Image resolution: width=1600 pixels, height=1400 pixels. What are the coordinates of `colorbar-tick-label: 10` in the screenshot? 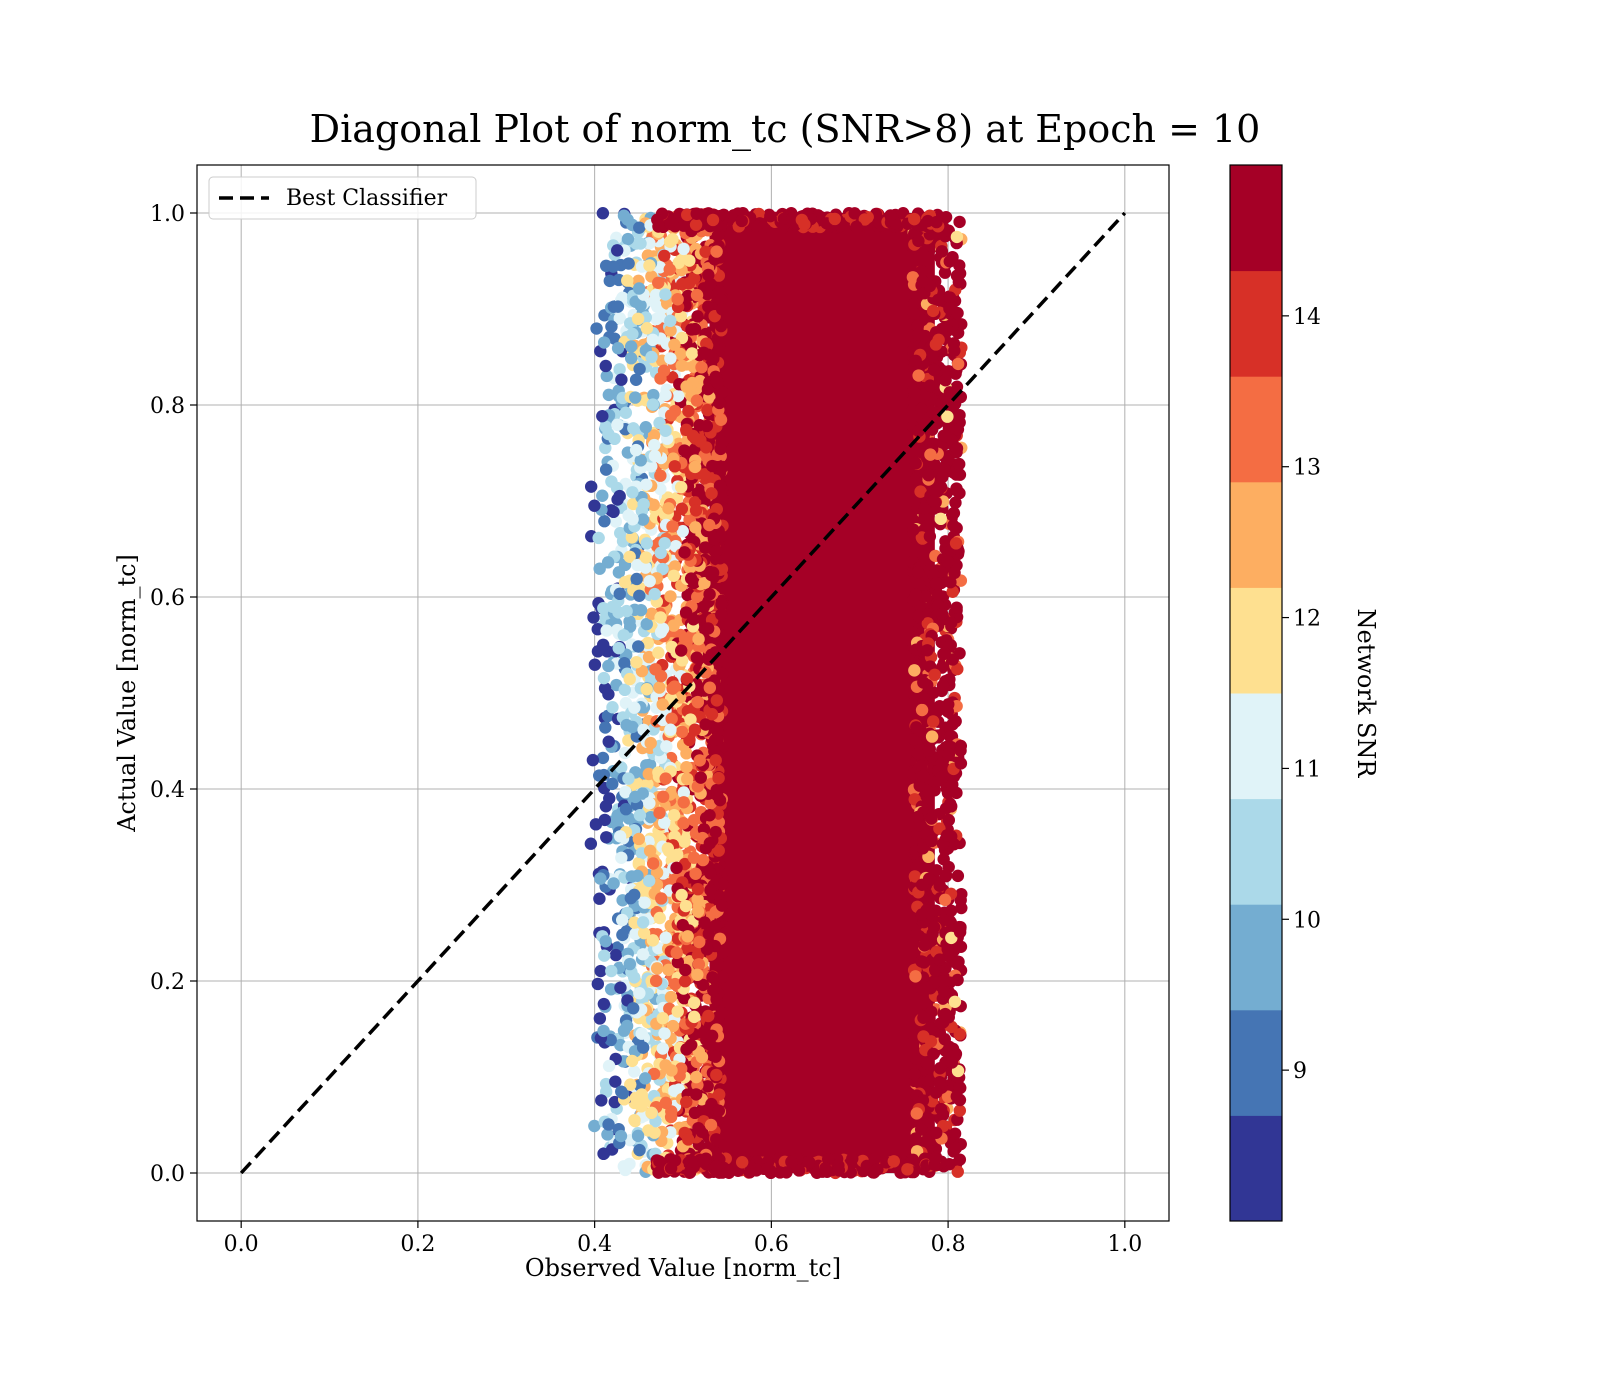 It's located at (1307, 920).